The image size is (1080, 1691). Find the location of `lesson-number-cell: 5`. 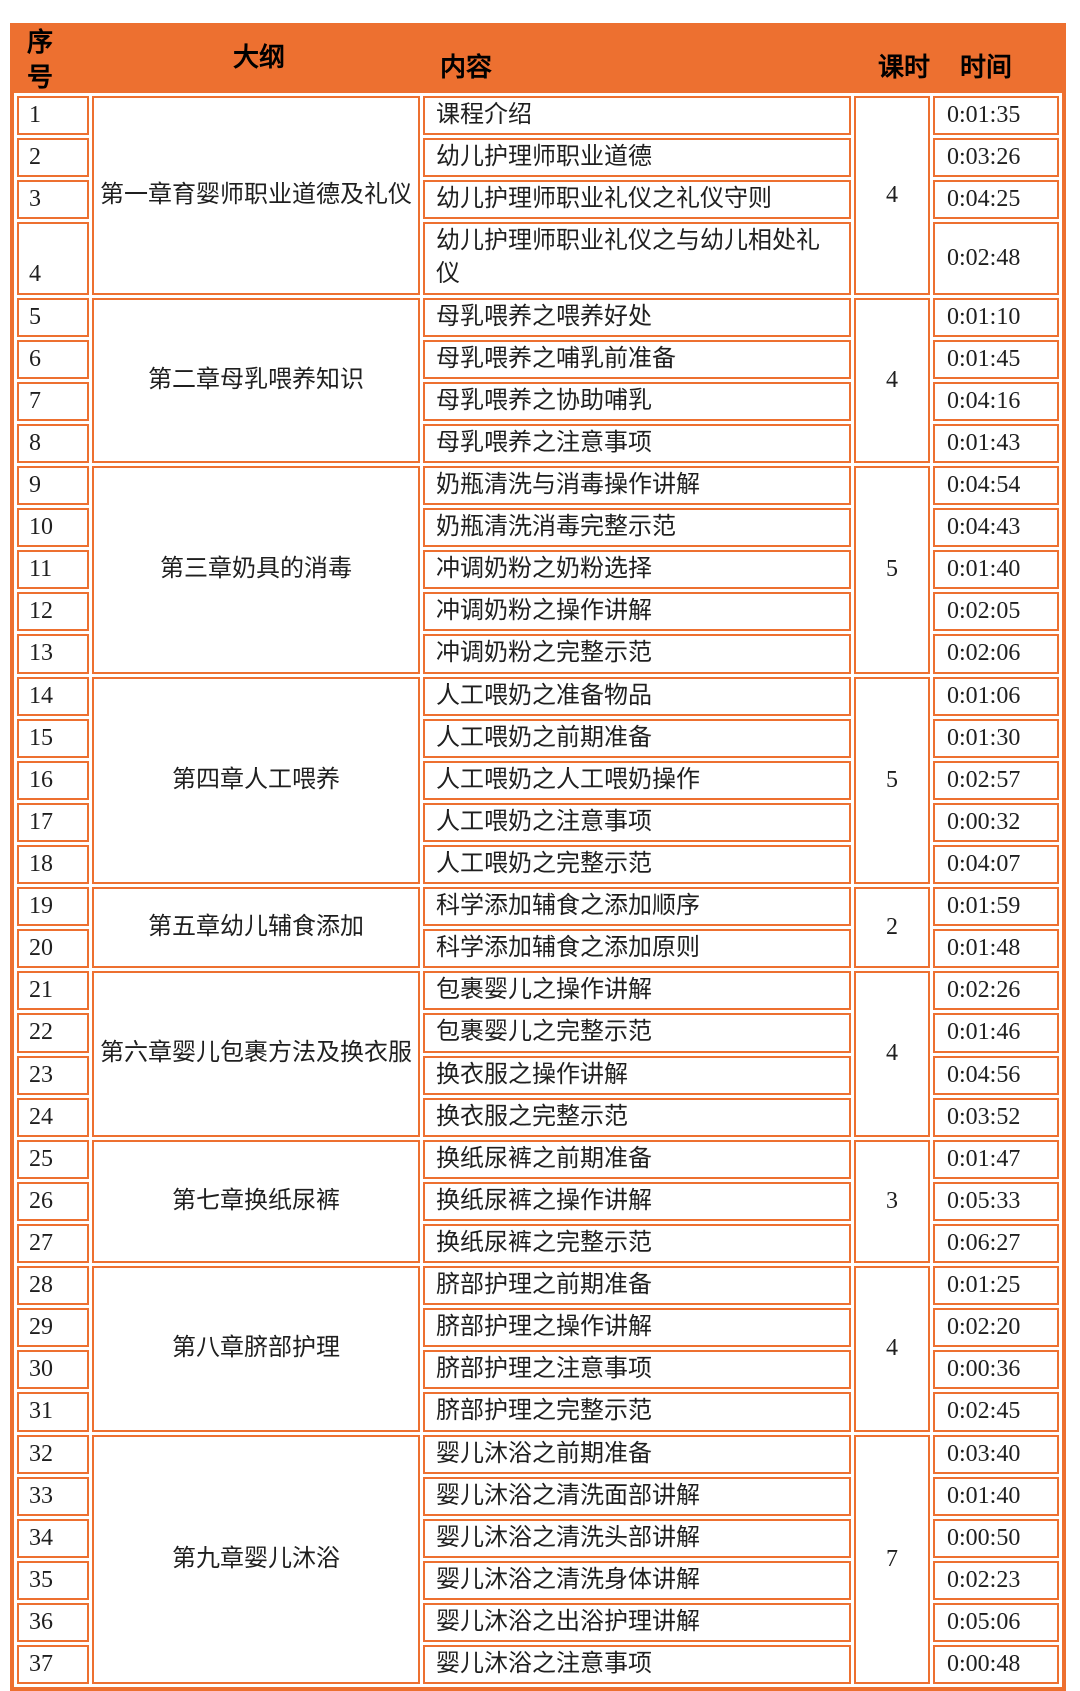

lesson-number-cell: 5 is located at coordinates (53, 317).